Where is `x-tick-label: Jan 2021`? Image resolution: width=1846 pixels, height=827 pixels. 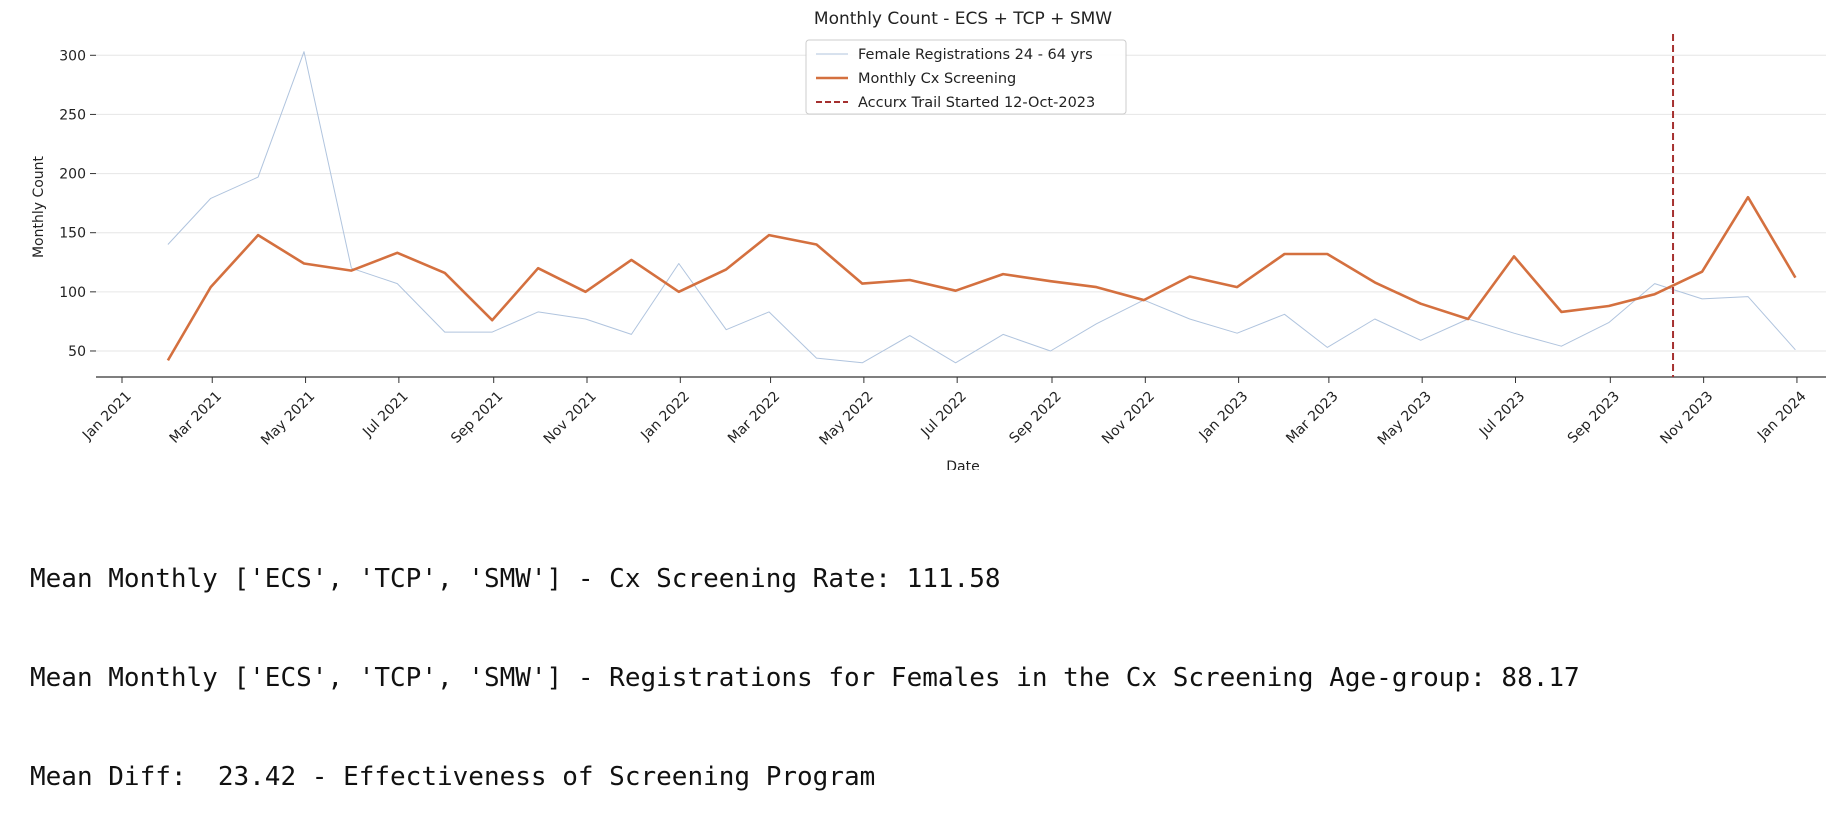
x-tick-label: Jan 2021 is located at coordinates (107, 416).